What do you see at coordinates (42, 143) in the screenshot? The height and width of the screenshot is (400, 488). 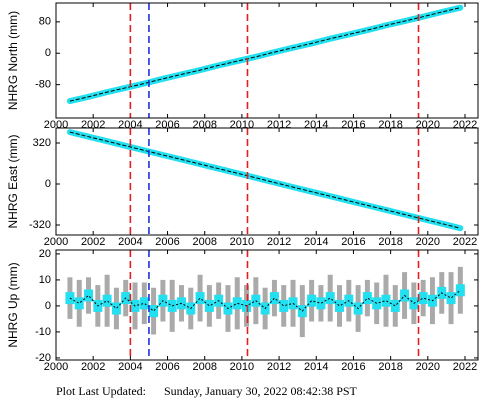 I see `y-tick-label: 320` at bounding box center [42, 143].